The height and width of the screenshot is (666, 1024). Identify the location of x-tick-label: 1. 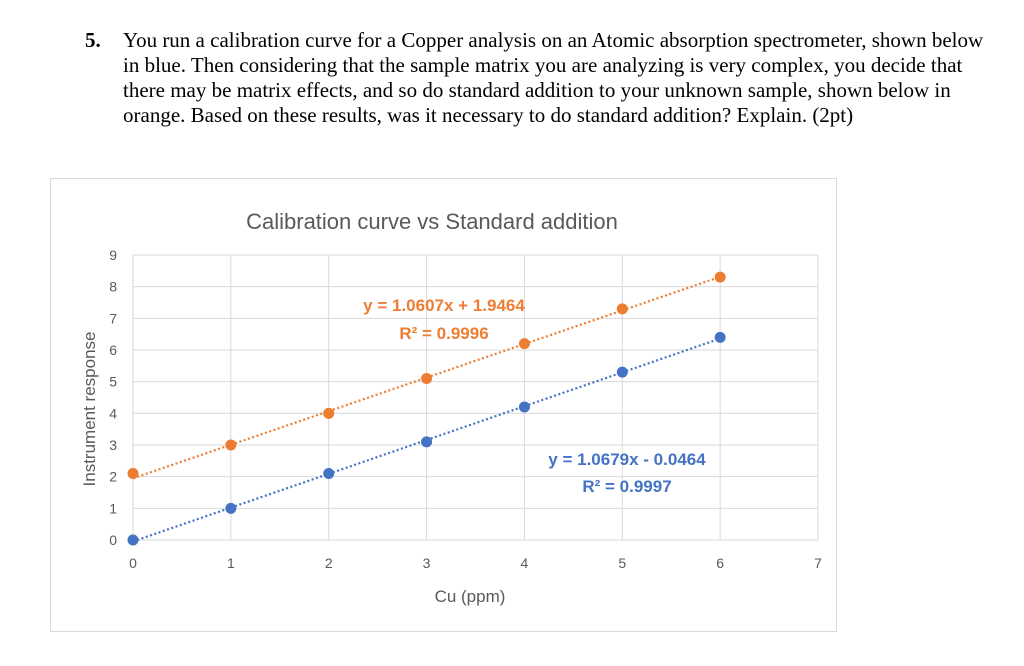
(231, 563).